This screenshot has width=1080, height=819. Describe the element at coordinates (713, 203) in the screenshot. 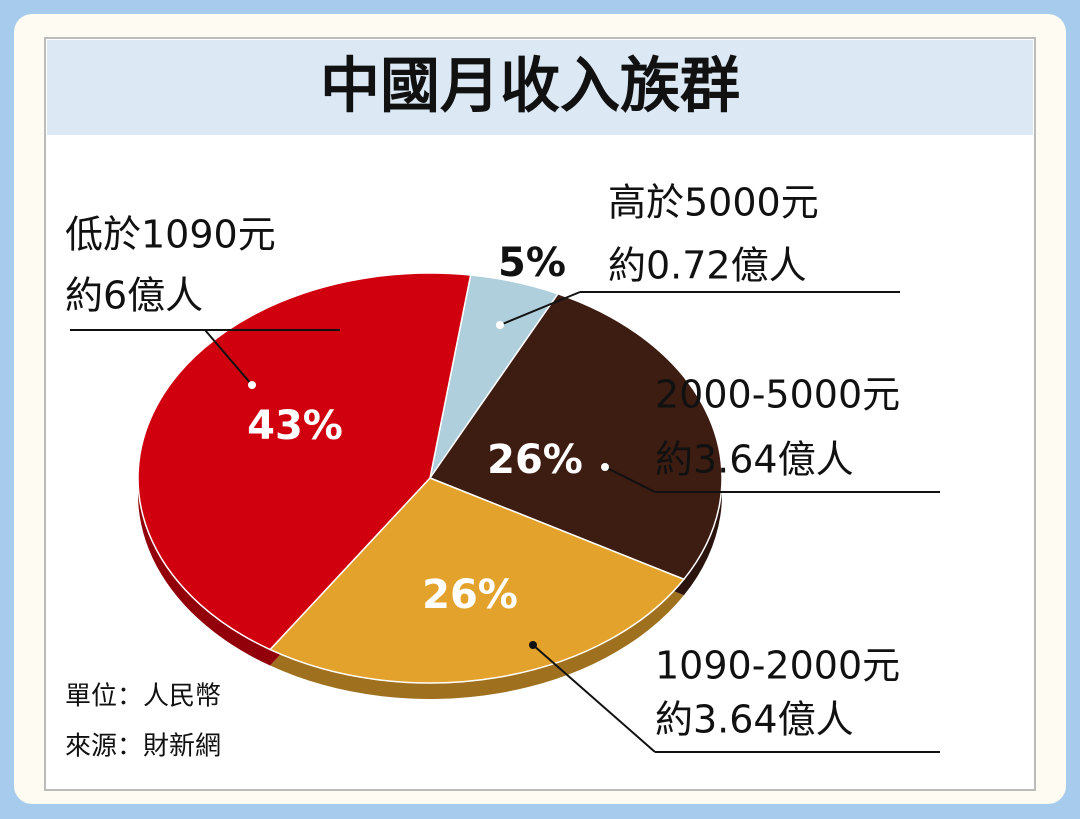

I see `category-label: 高於5000元` at that location.